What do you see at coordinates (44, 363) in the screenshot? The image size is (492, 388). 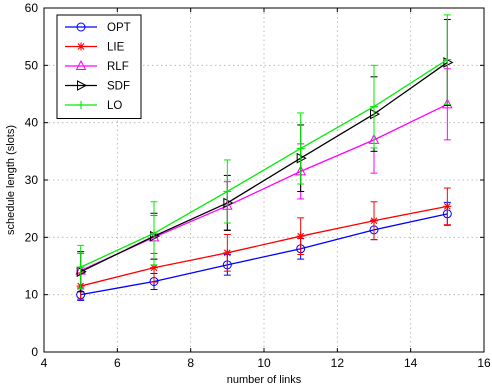 I see `x-tick-label: 4` at bounding box center [44, 363].